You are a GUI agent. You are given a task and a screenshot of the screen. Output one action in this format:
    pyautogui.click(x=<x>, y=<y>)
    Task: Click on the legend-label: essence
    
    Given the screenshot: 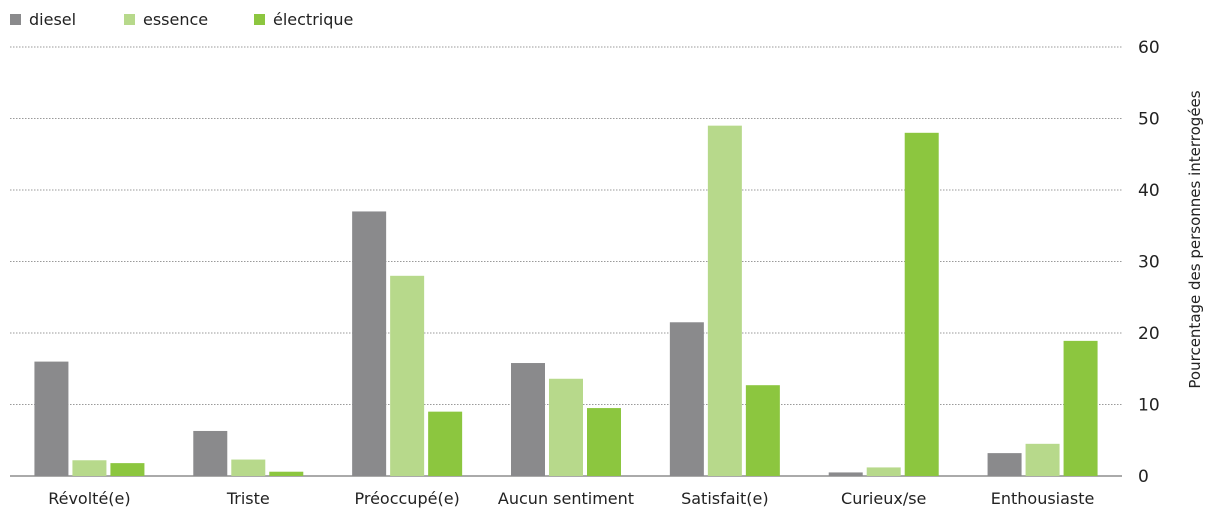 What is the action you would take?
    pyautogui.click(x=175, y=19)
    